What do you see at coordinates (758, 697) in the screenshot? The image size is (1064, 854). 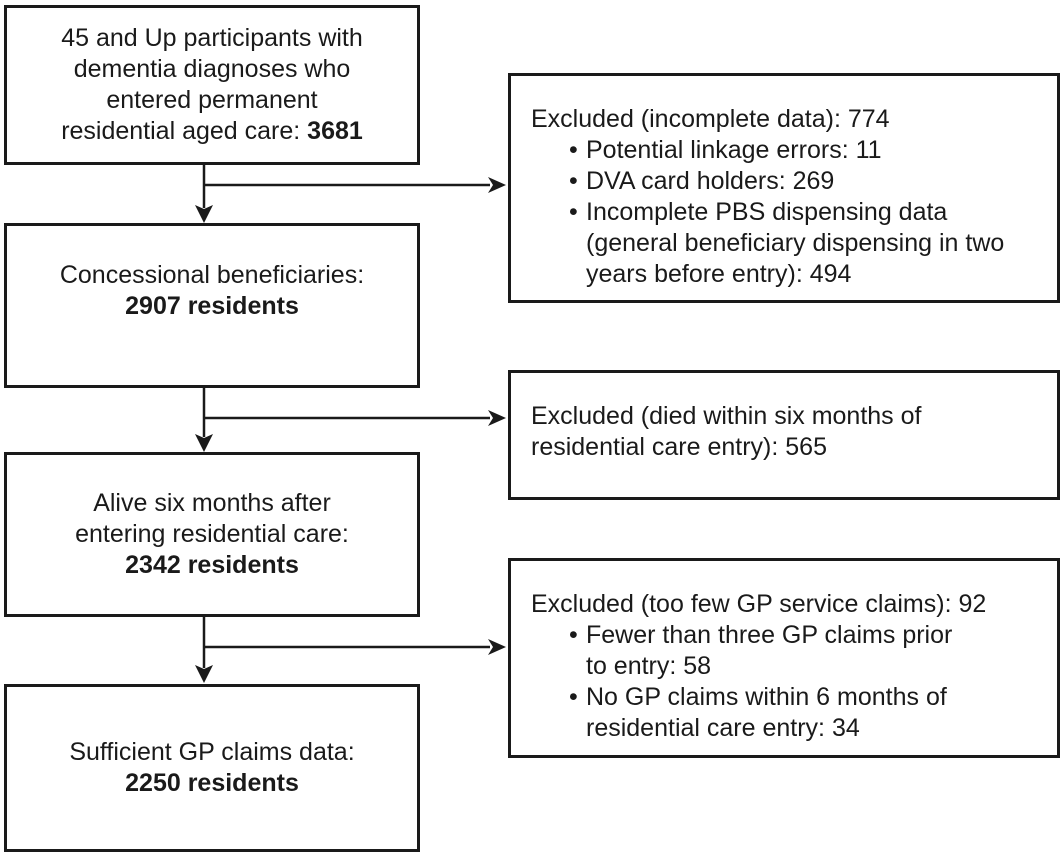 I see `bullet-item: • No GP claims within 6 months of` at bounding box center [758, 697].